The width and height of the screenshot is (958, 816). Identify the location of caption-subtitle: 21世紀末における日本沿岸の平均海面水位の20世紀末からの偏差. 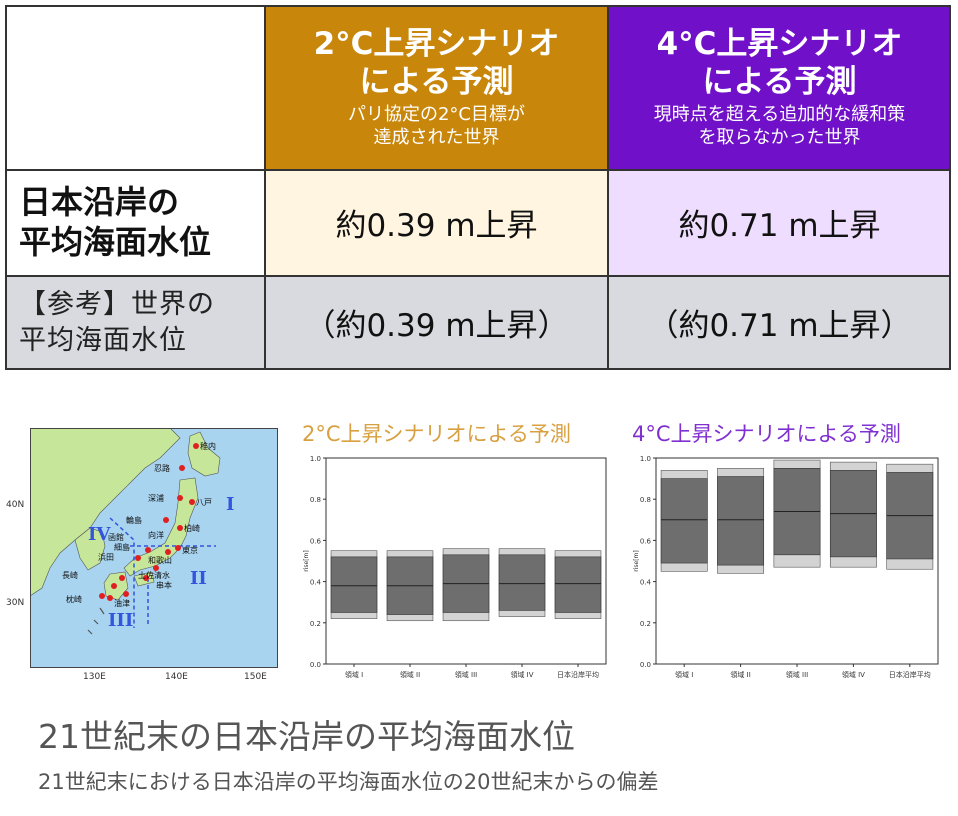
(348, 782).